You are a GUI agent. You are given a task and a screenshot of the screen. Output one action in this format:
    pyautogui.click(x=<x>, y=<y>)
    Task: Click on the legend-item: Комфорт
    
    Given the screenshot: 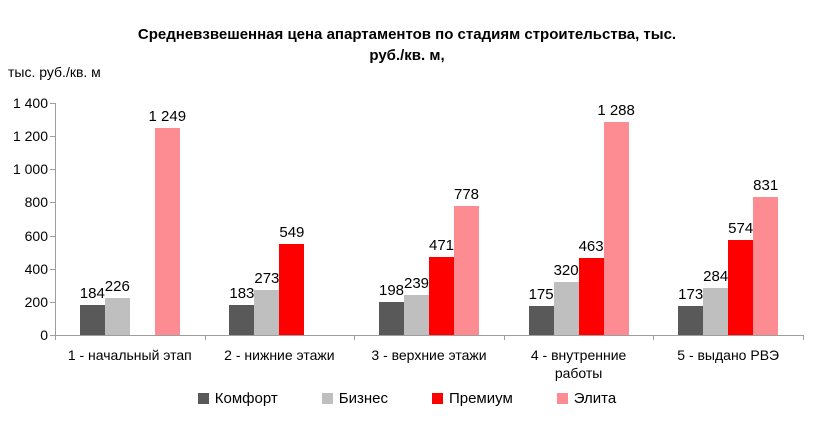 What is the action you would take?
    pyautogui.click(x=237, y=398)
    